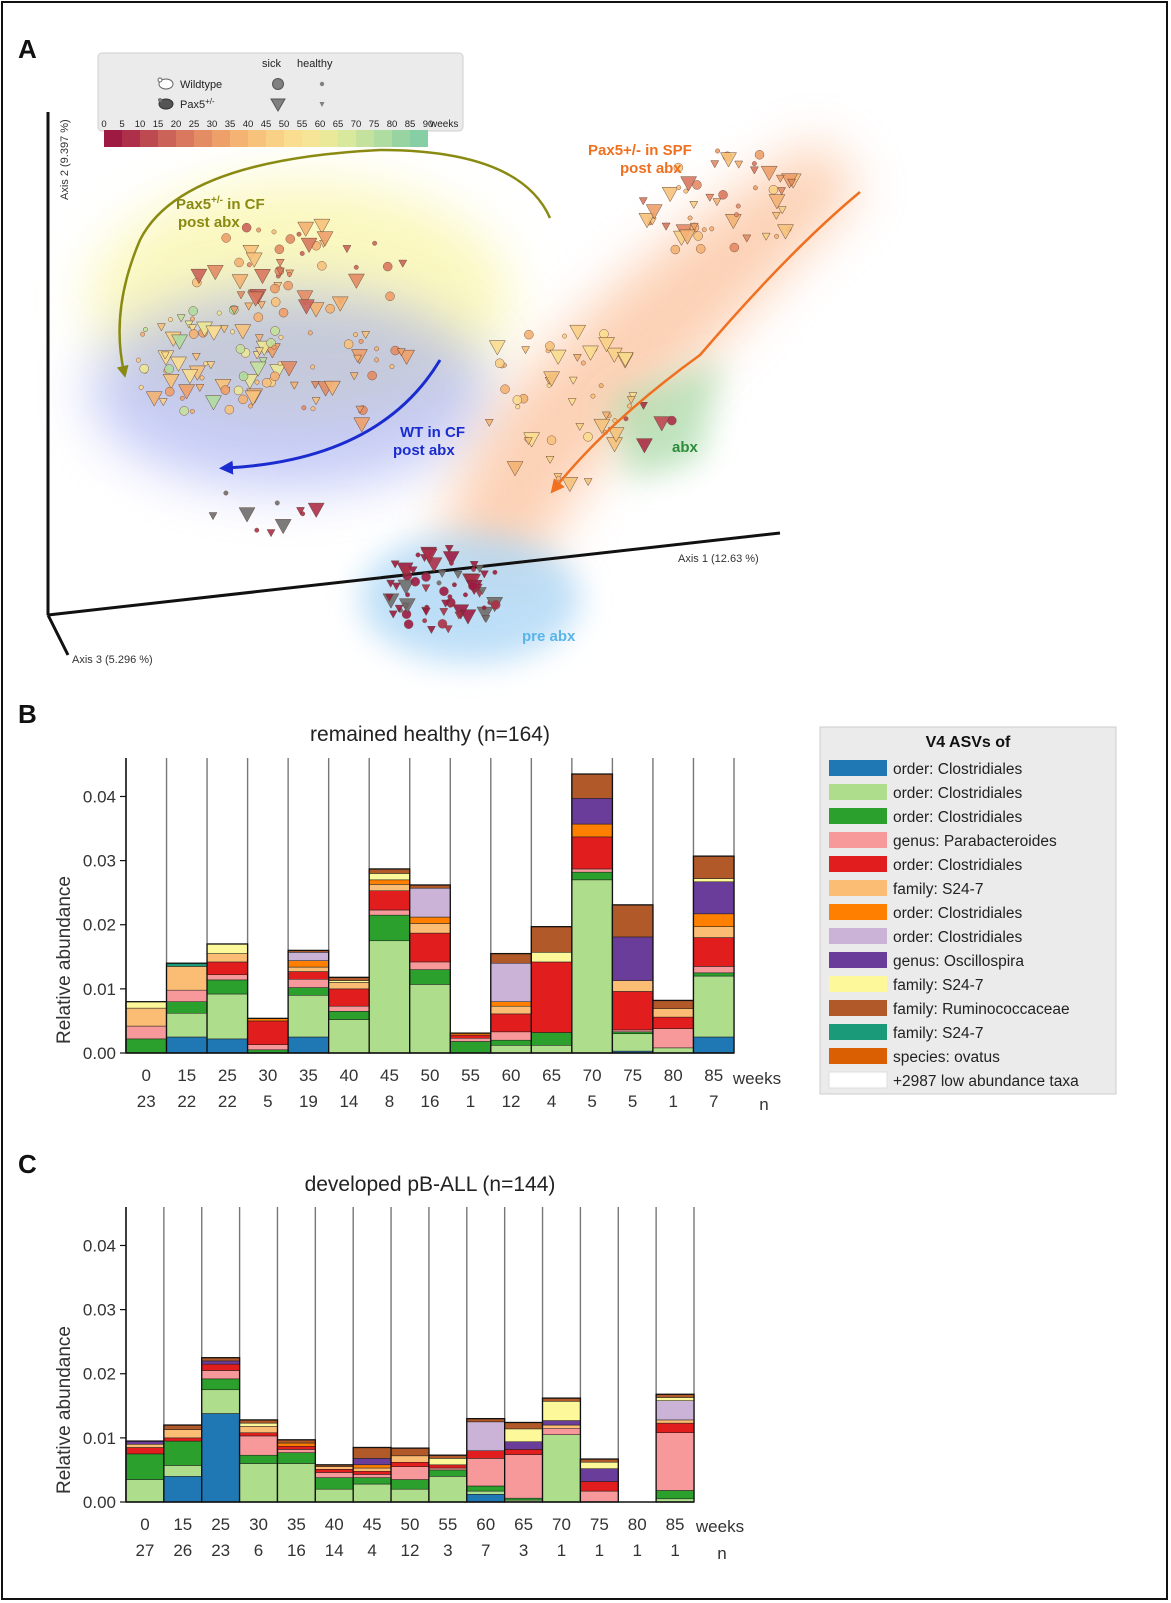  Describe the element at coordinates (551, 1101) in the screenshot. I see `n-tick-label: 4` at that location.